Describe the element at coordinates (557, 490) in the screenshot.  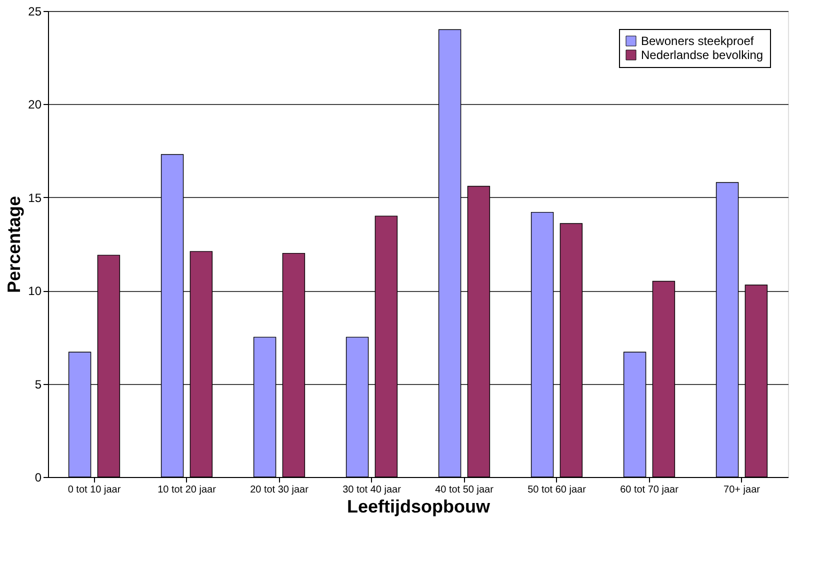
I see `x-tick-label: 50 tot 60 jaar` at that location.